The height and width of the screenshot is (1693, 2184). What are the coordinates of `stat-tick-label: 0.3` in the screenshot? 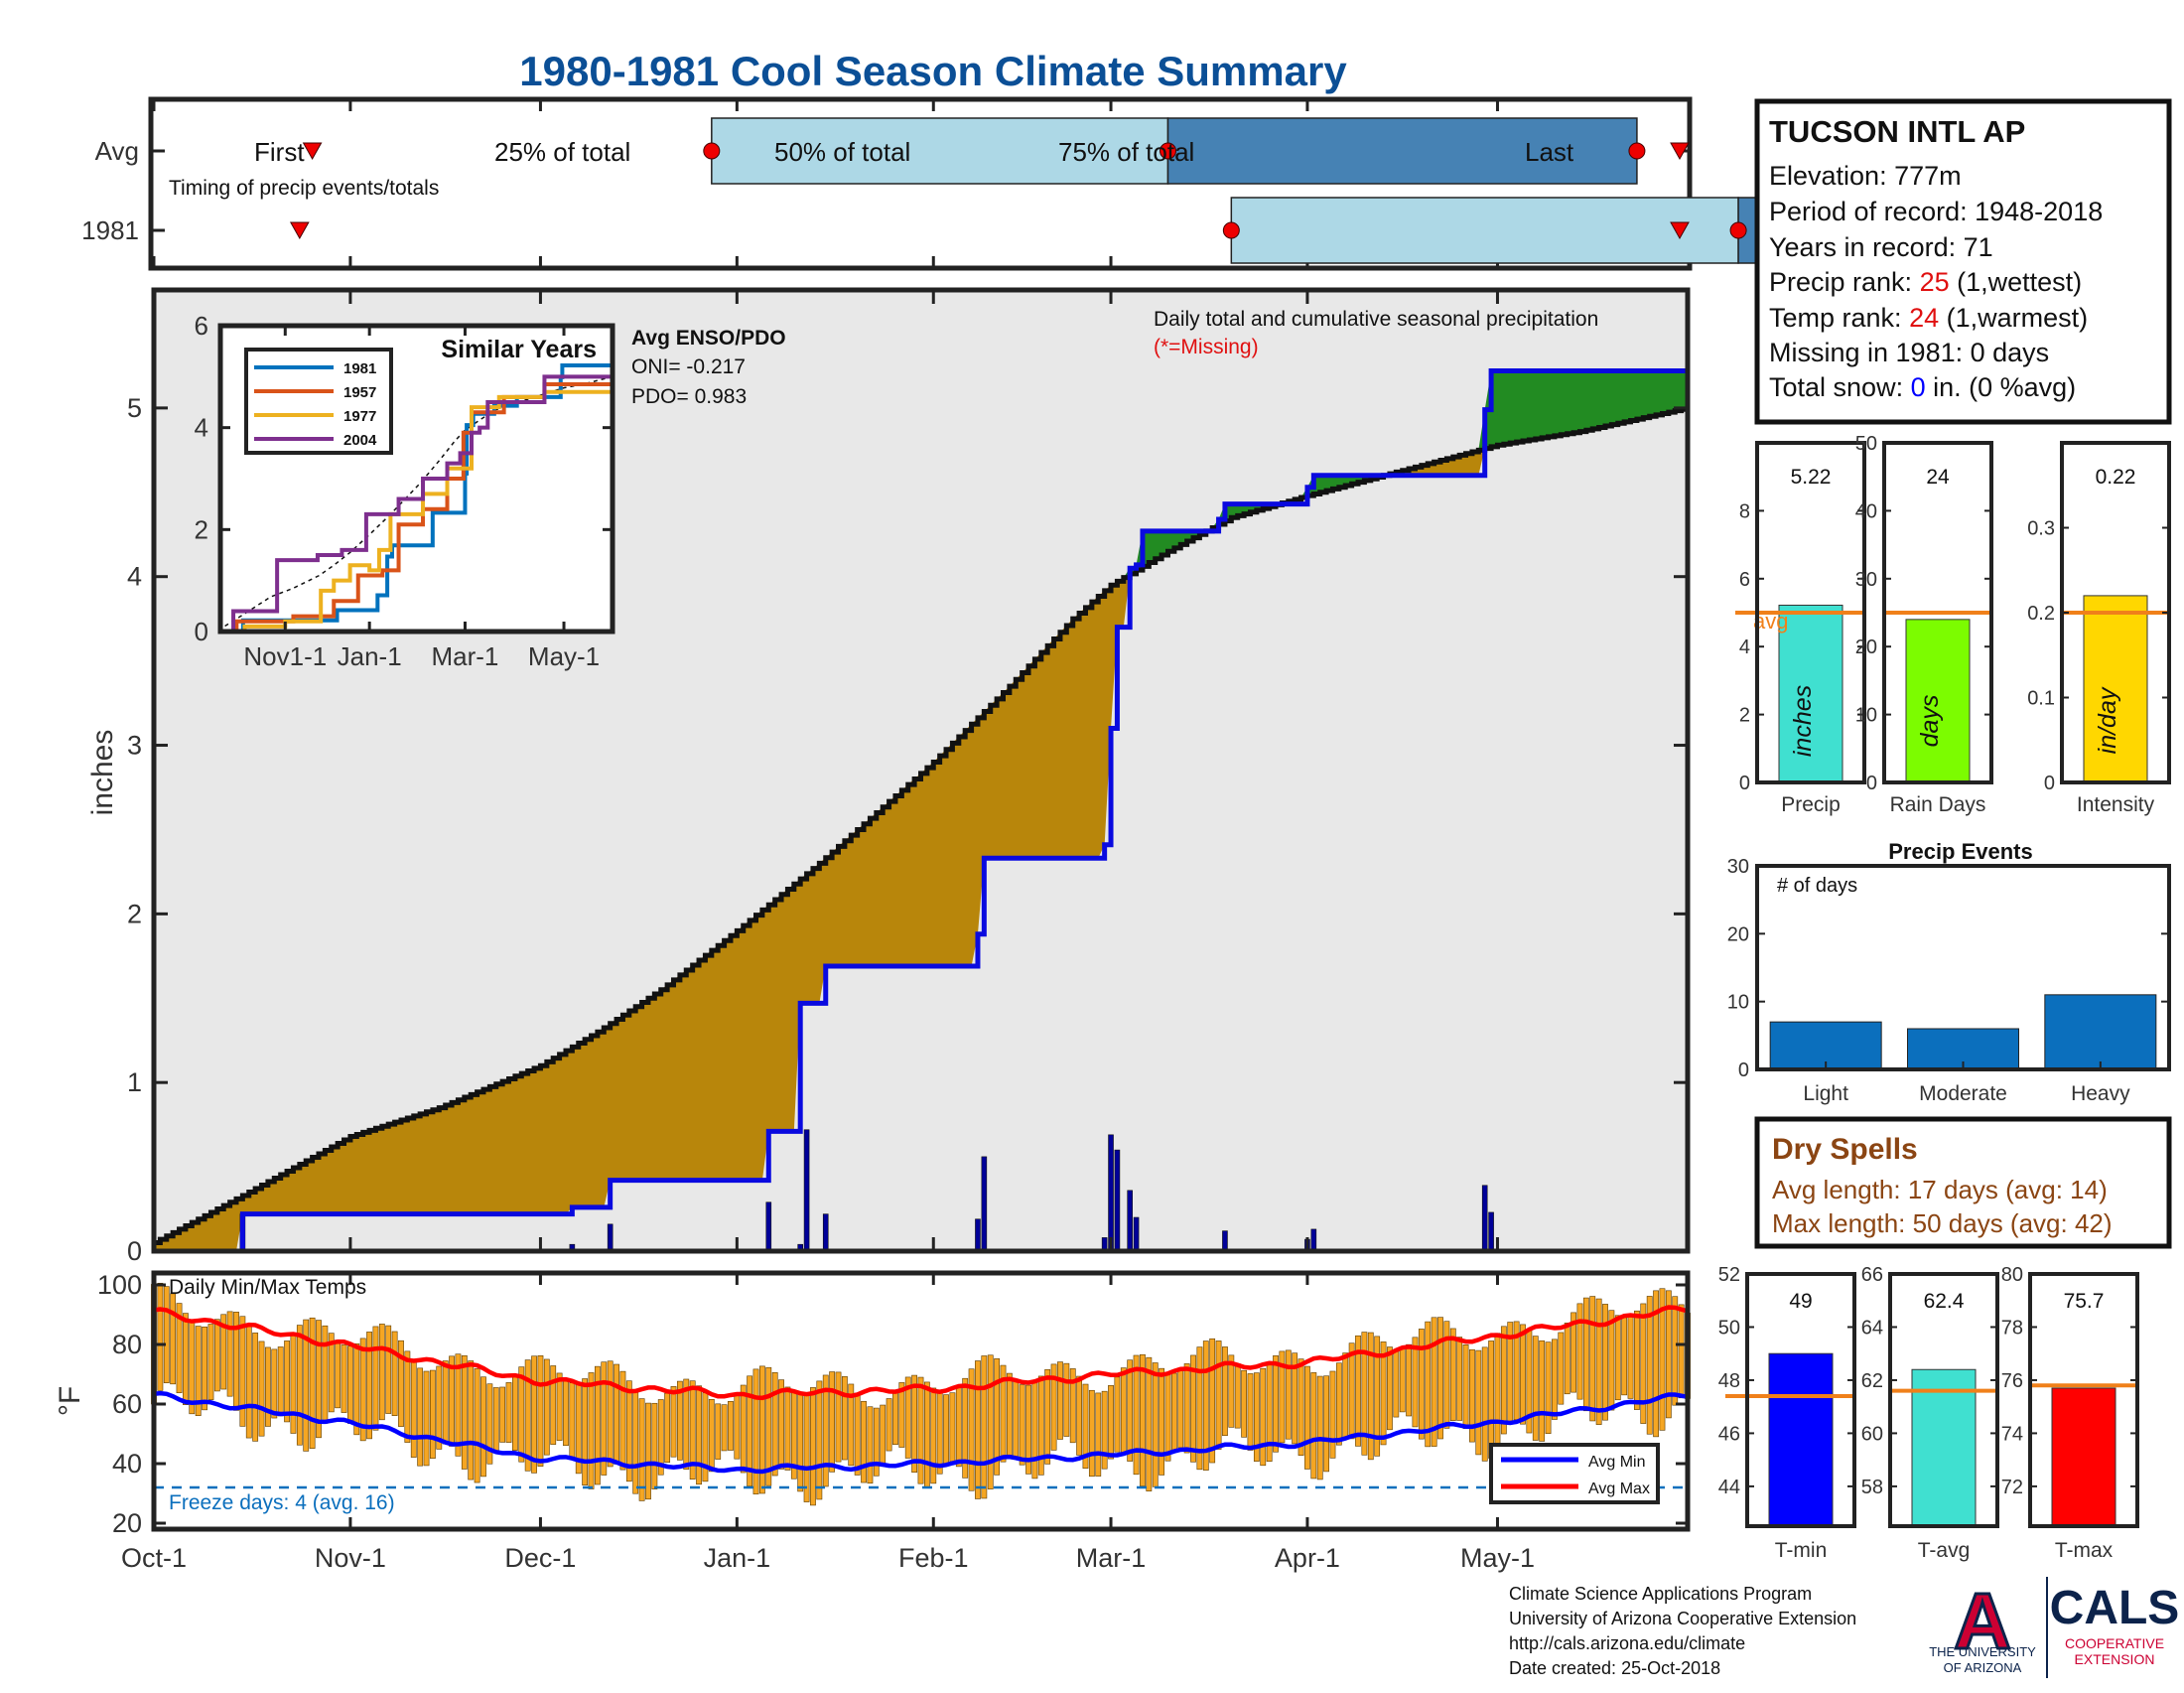 It's located at (2041, 529).